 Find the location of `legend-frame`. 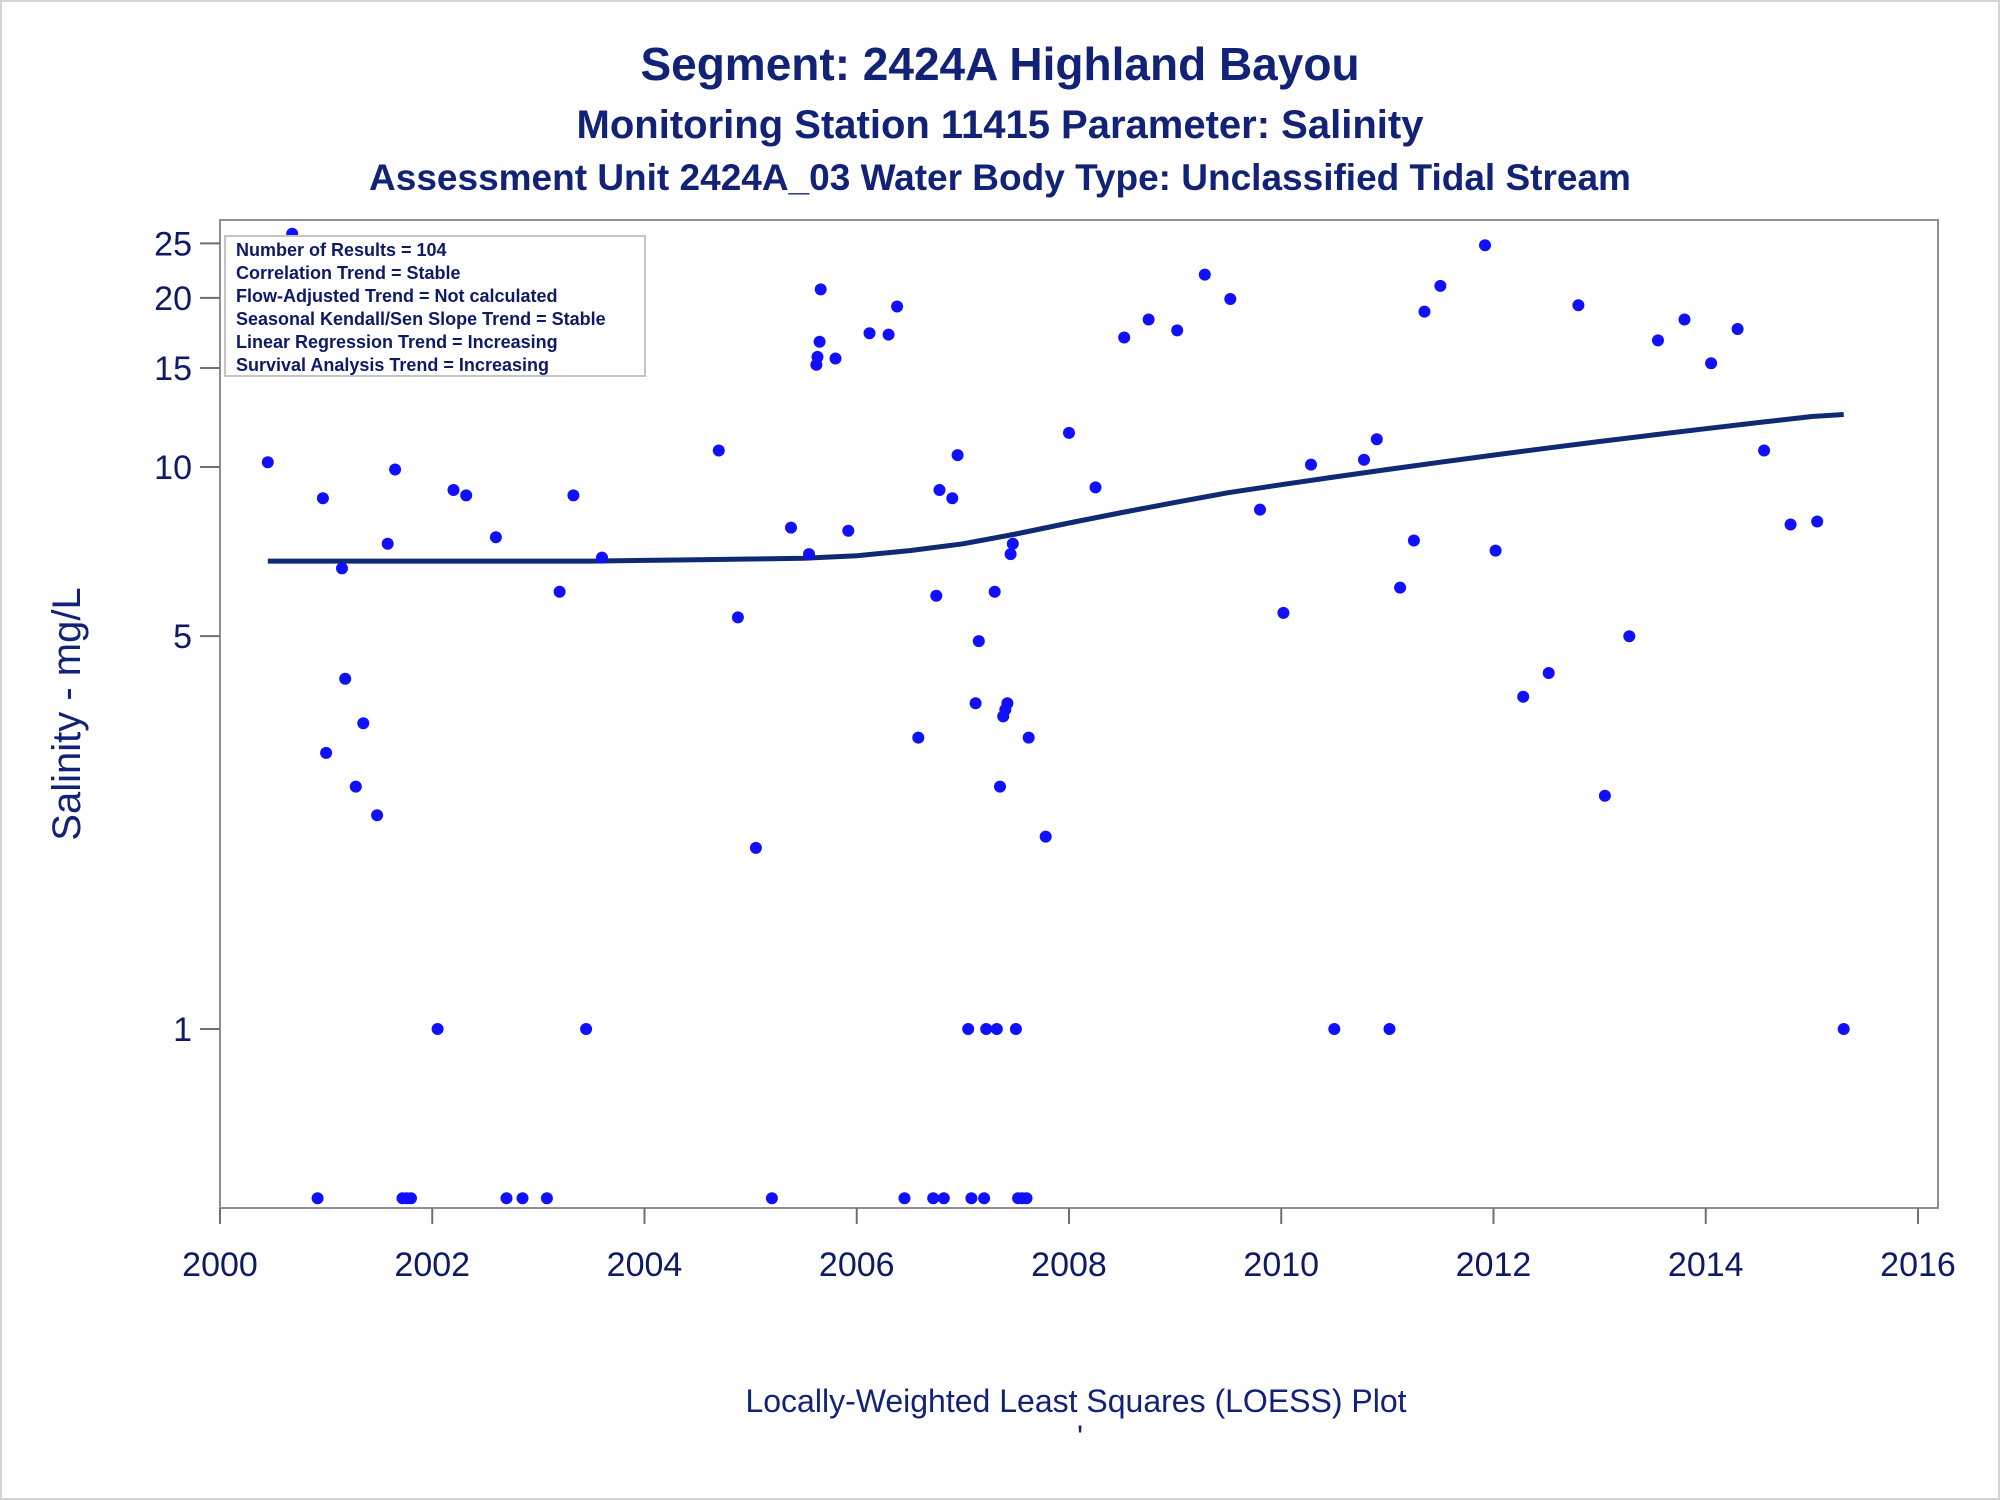

legend-frame is located at coordinates (435, 306).